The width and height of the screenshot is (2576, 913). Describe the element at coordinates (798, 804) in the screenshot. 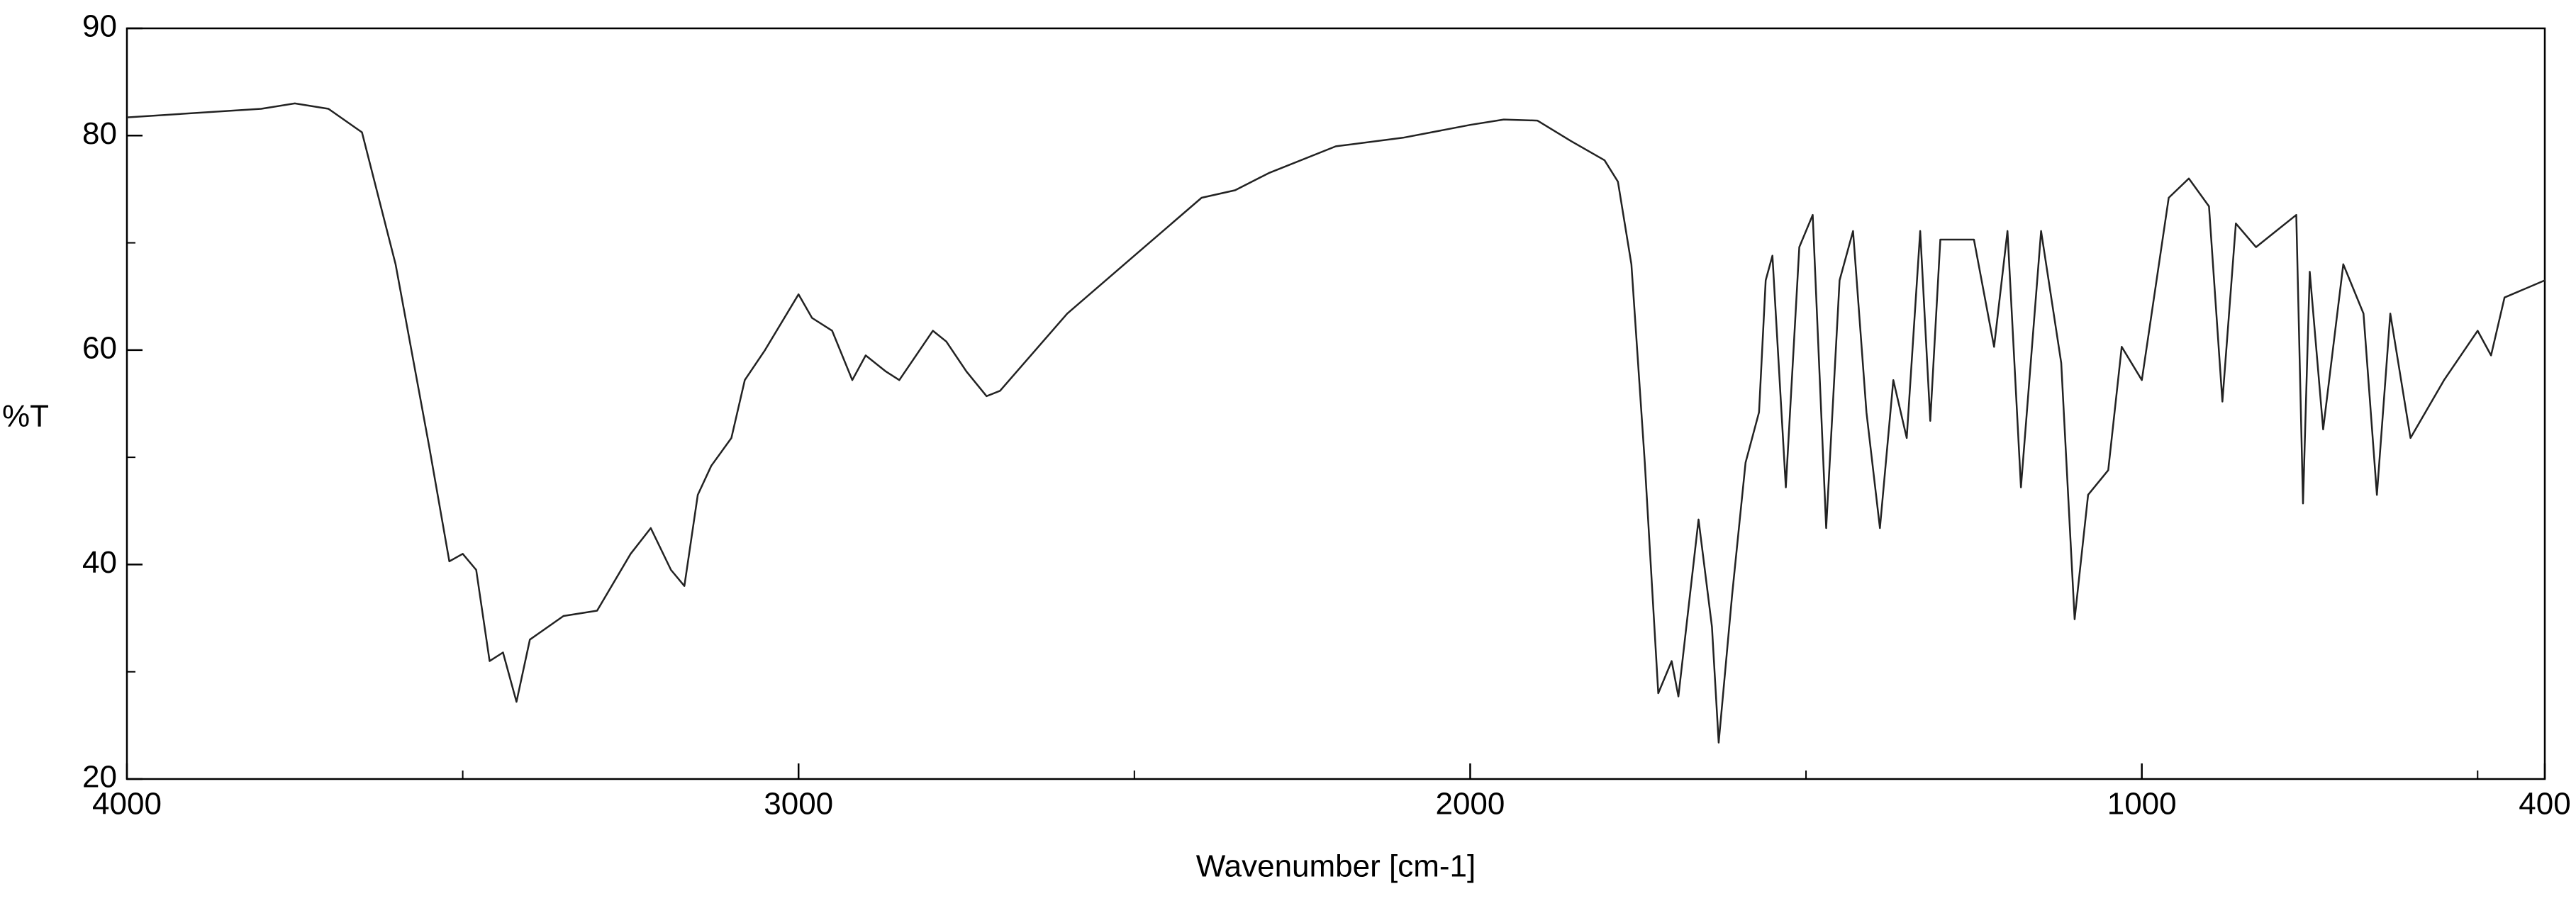

I see `x-tick-label: 3000` at that location.